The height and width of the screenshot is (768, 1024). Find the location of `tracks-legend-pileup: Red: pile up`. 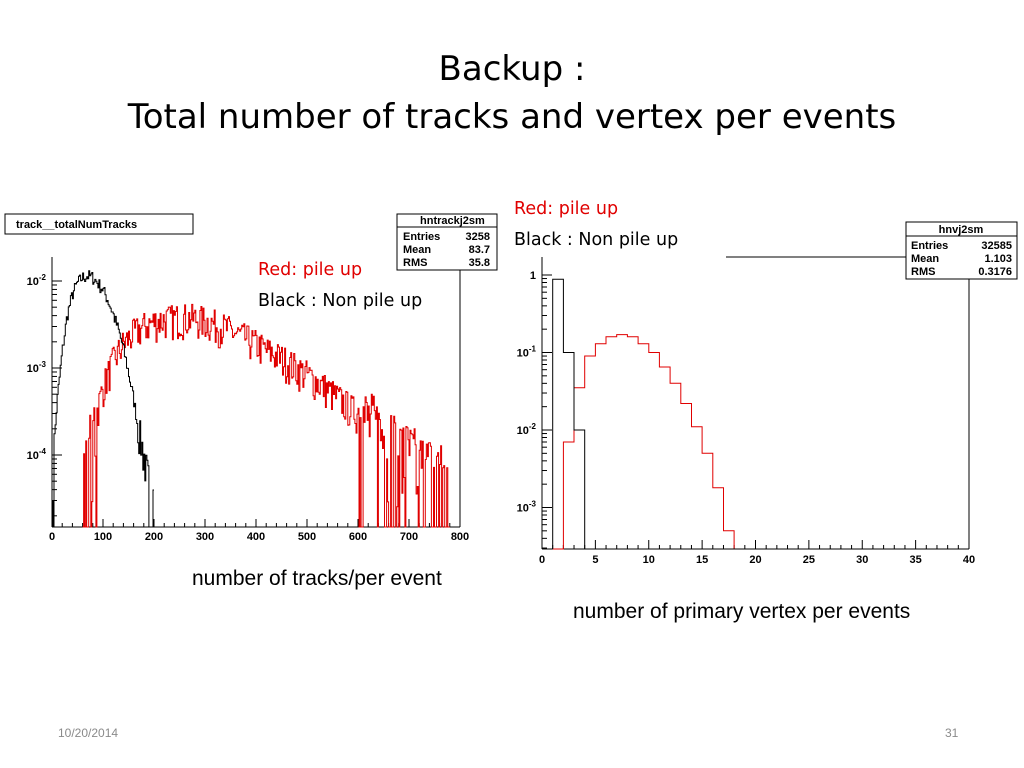

tracks-legend-pileup: Red: pile up is located at coordinates (310, 270).